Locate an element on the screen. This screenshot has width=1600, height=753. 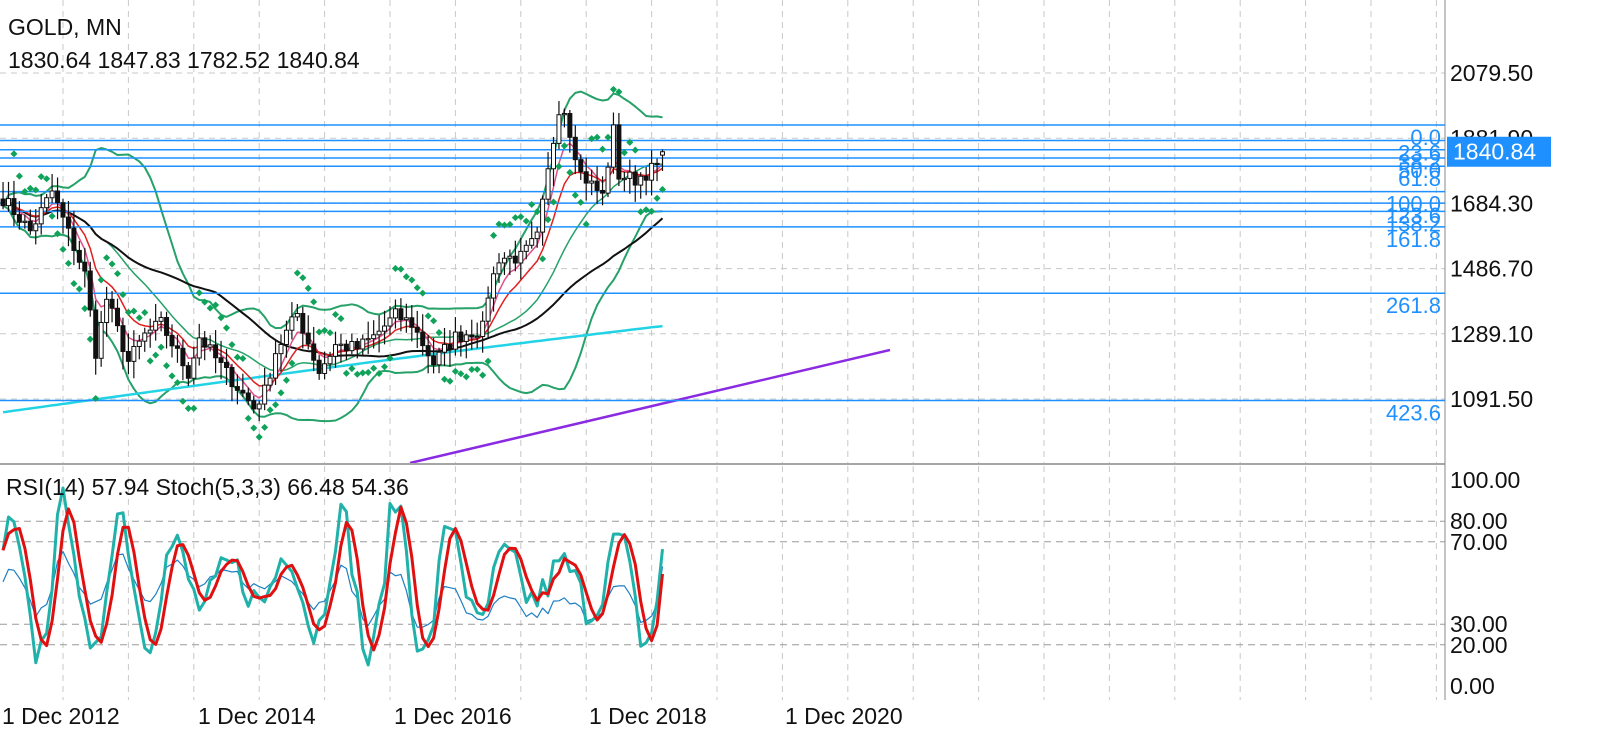
bollinger-lower is located at coordinates (332, 313).